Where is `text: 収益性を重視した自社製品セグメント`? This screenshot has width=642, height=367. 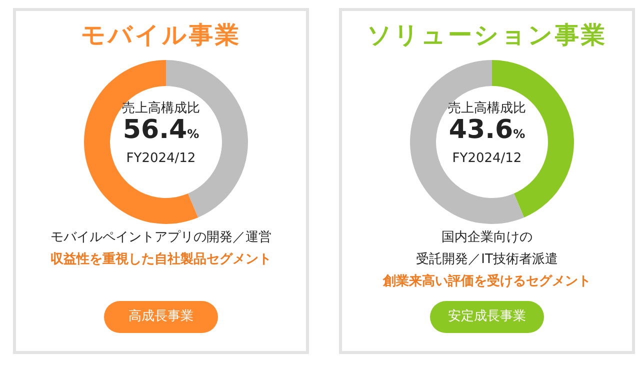 text: 収益性を重視した自社製品セグメント is located at coordinates (161, 259).